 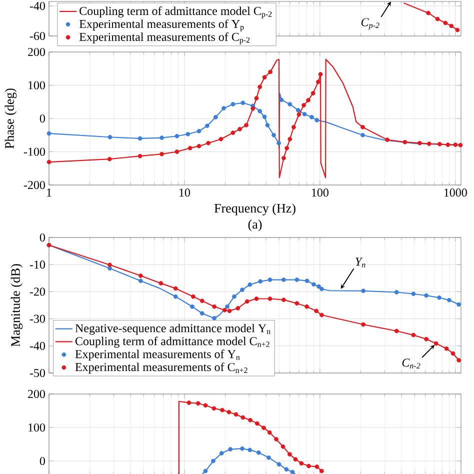 I want to click on text: (a), so click(x=255, y=226).